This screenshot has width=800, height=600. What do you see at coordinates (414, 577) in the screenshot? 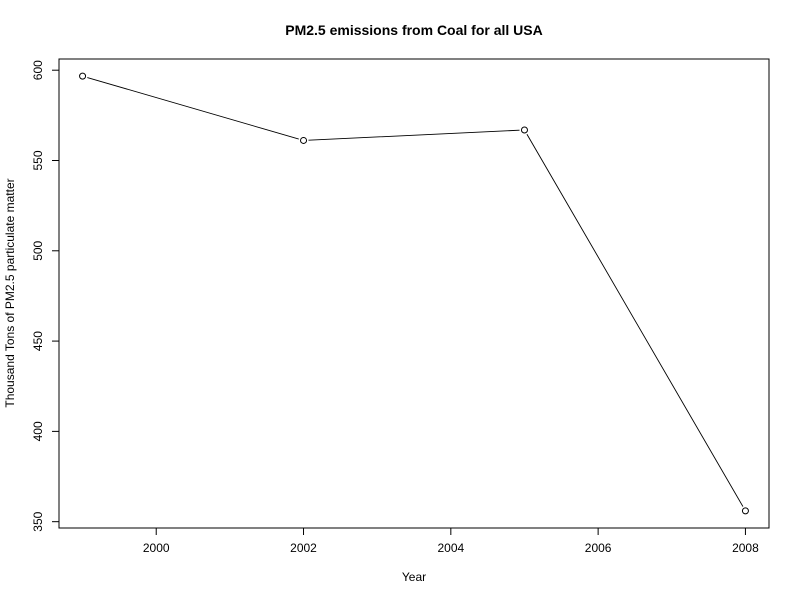
I see `x-axis-label: Year` at bounding box center [414, 577].